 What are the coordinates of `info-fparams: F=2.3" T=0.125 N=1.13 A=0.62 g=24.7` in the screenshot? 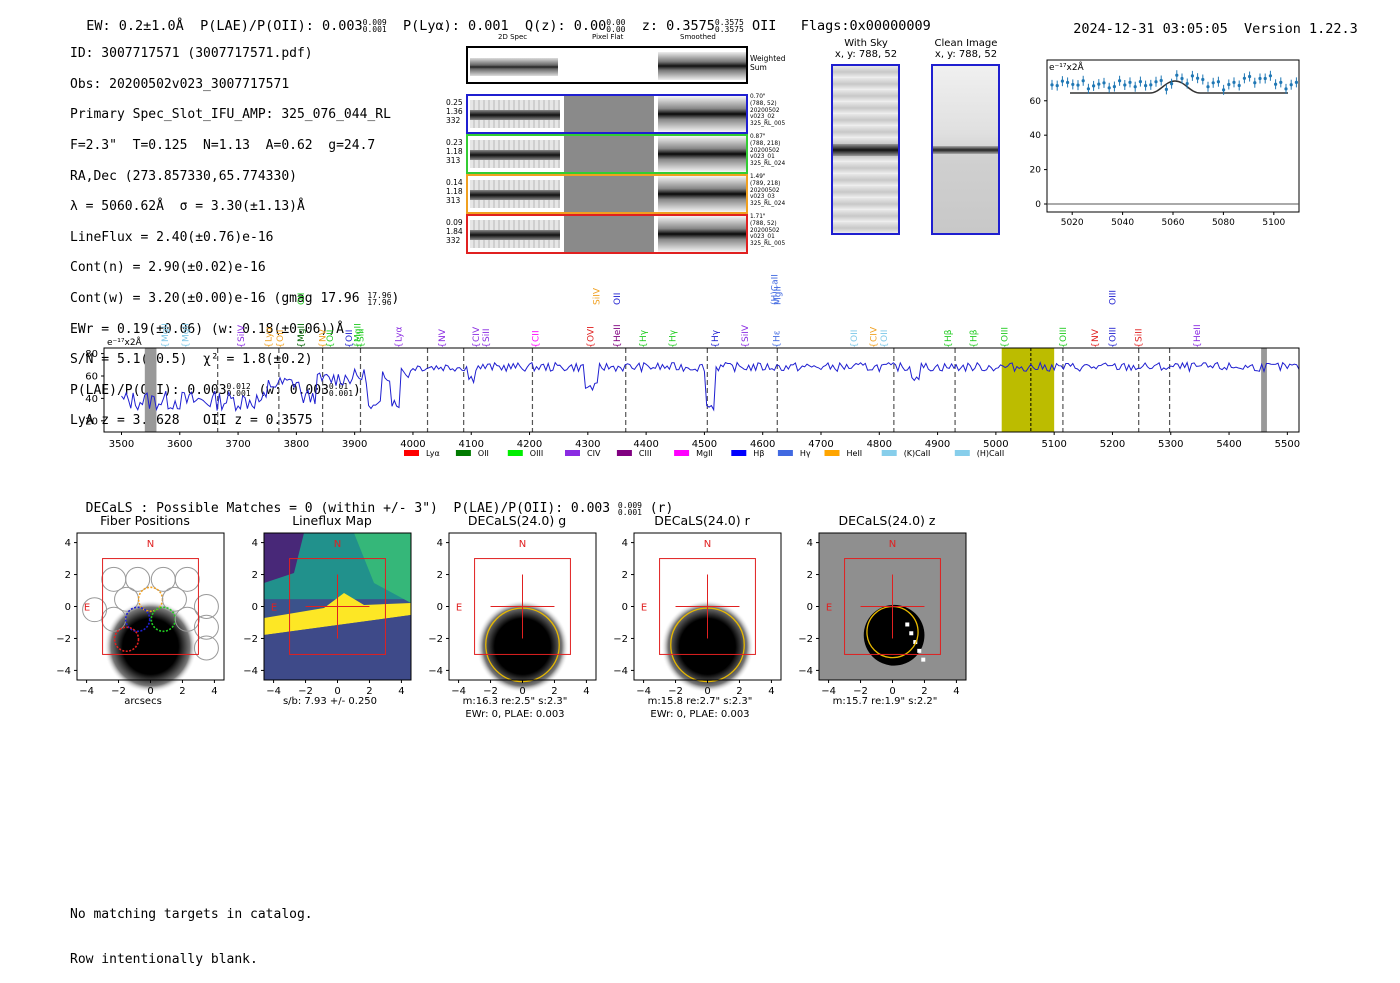 It's located at (223, 146).